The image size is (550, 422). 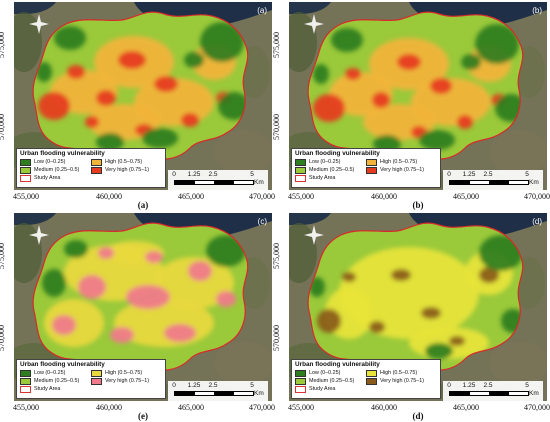 What do you see at coordinates (143, 205) in the screenshot?
I see `panel-caption: (a)` at bounding box center [143, 205].